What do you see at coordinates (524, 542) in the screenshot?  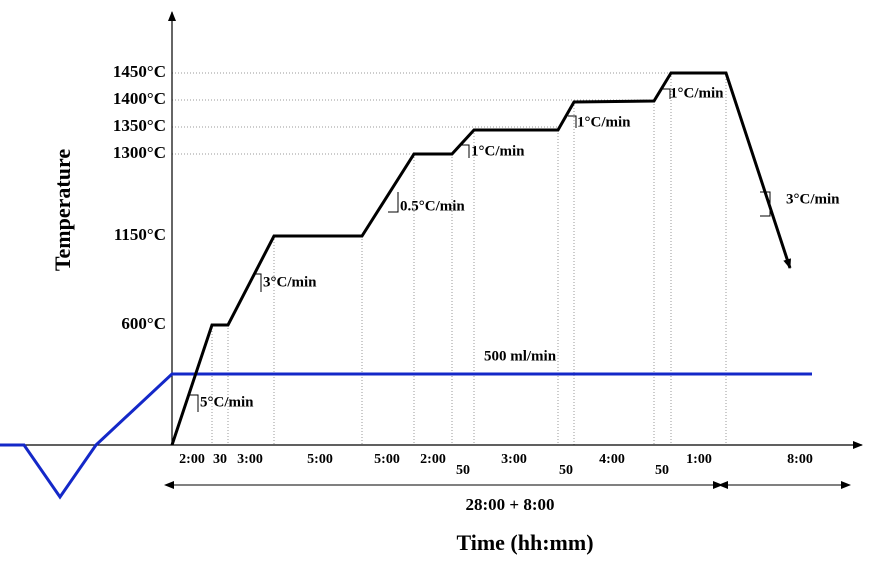 I see `x-axis-title: Time (hh:mm)` at bounding box center [524, 542].